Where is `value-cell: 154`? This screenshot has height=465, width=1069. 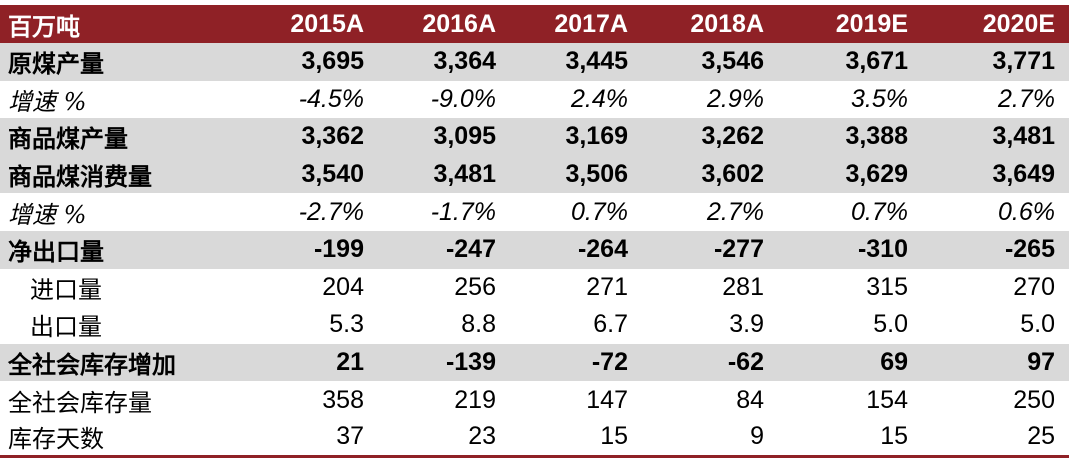 value-cell: 154 is located at coordinates (887, 399).